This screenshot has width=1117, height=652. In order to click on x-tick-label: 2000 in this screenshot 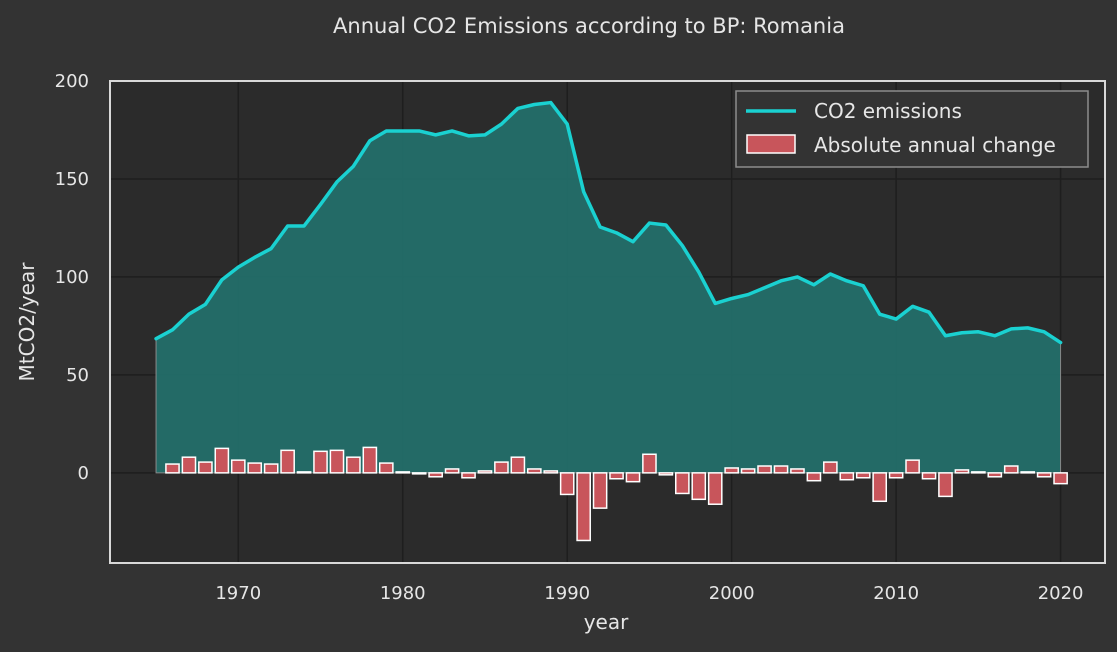, I will do `click(732, 593)`.